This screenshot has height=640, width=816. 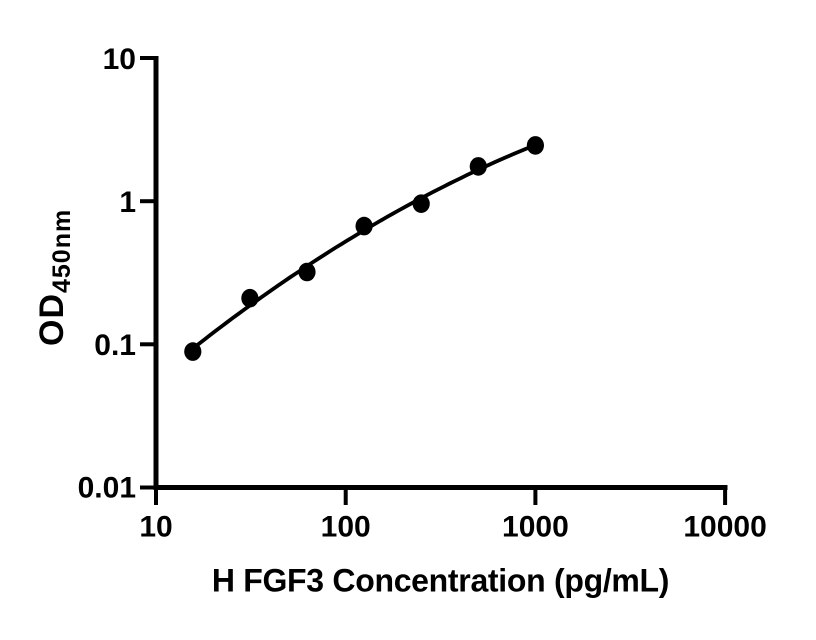 I want to click on y-axis-title: OD450nm, so click(x=54, y=277).